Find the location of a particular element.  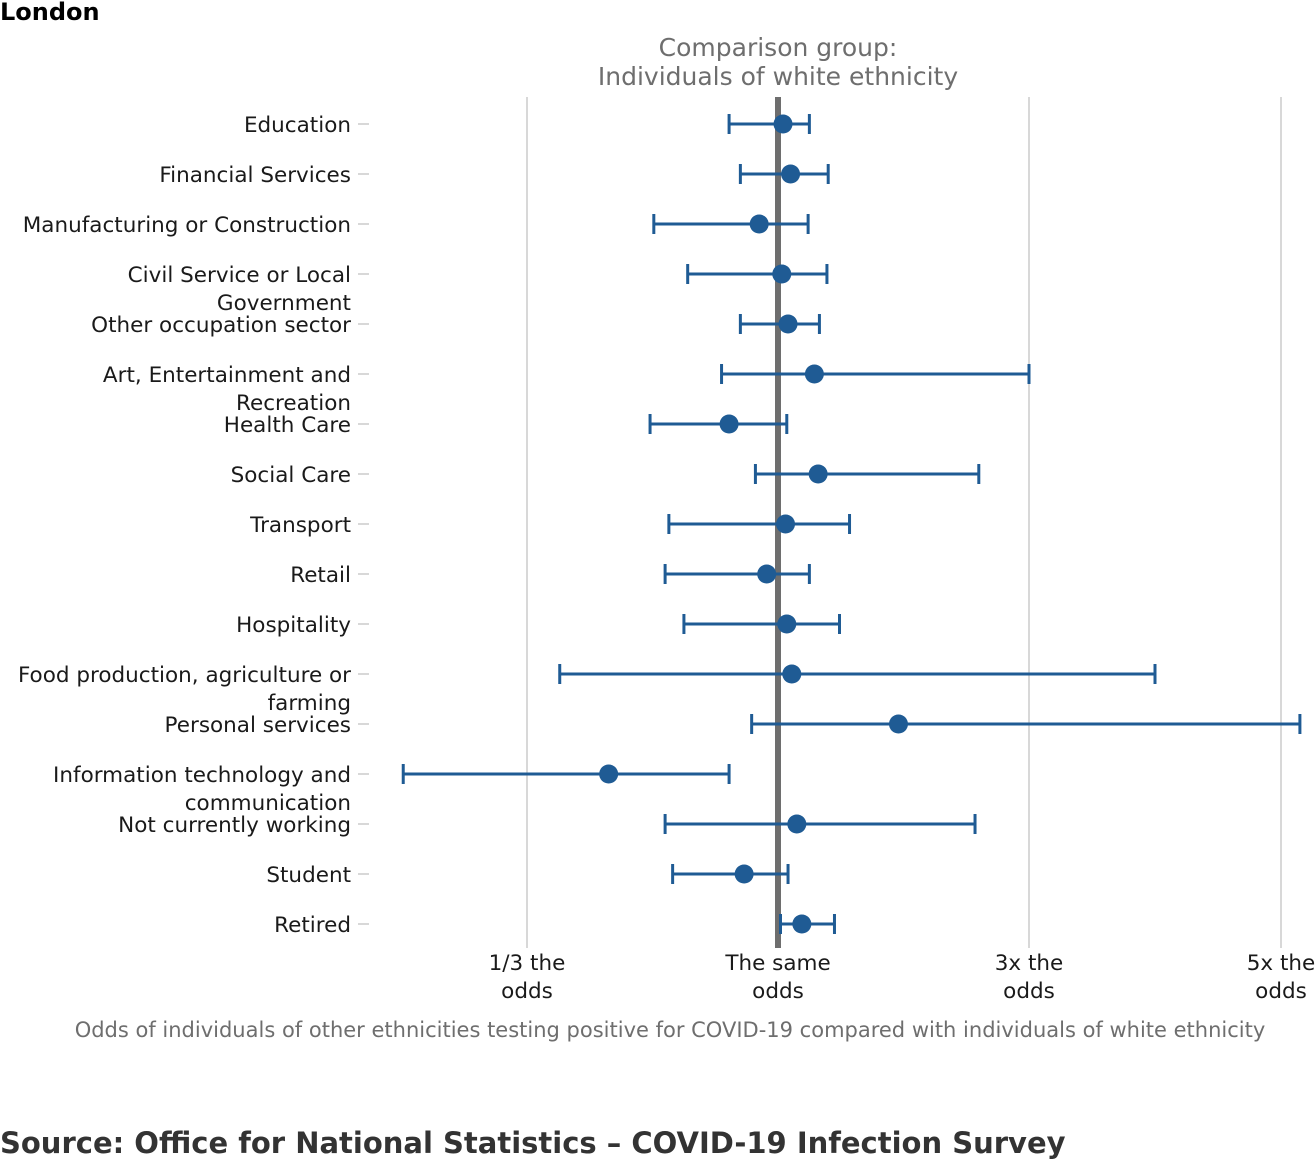

x-tick-label: 1/3 the is located at coordinates (527, 963).